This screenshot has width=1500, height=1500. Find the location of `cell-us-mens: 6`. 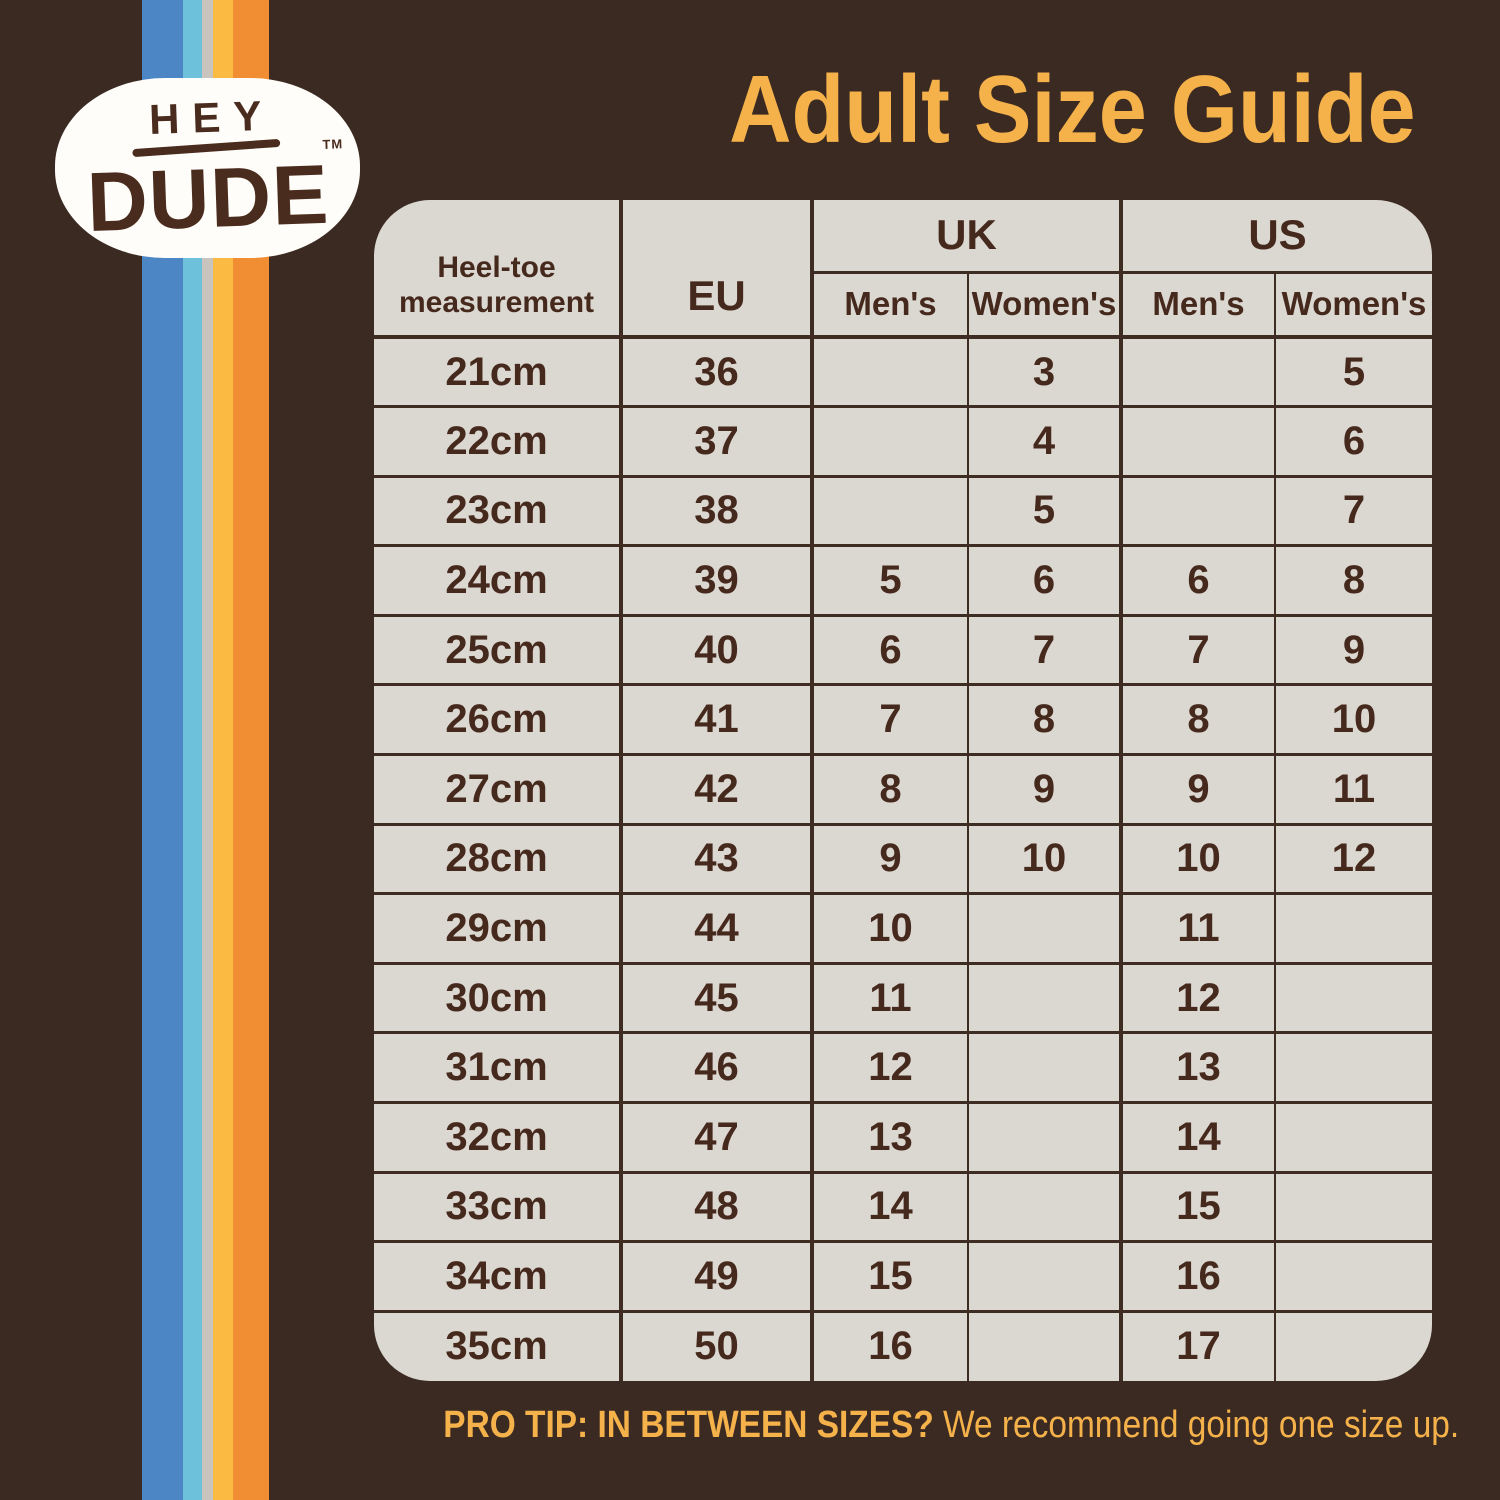

cell-us-mens: 6 is located at coordinates (1199, 581).